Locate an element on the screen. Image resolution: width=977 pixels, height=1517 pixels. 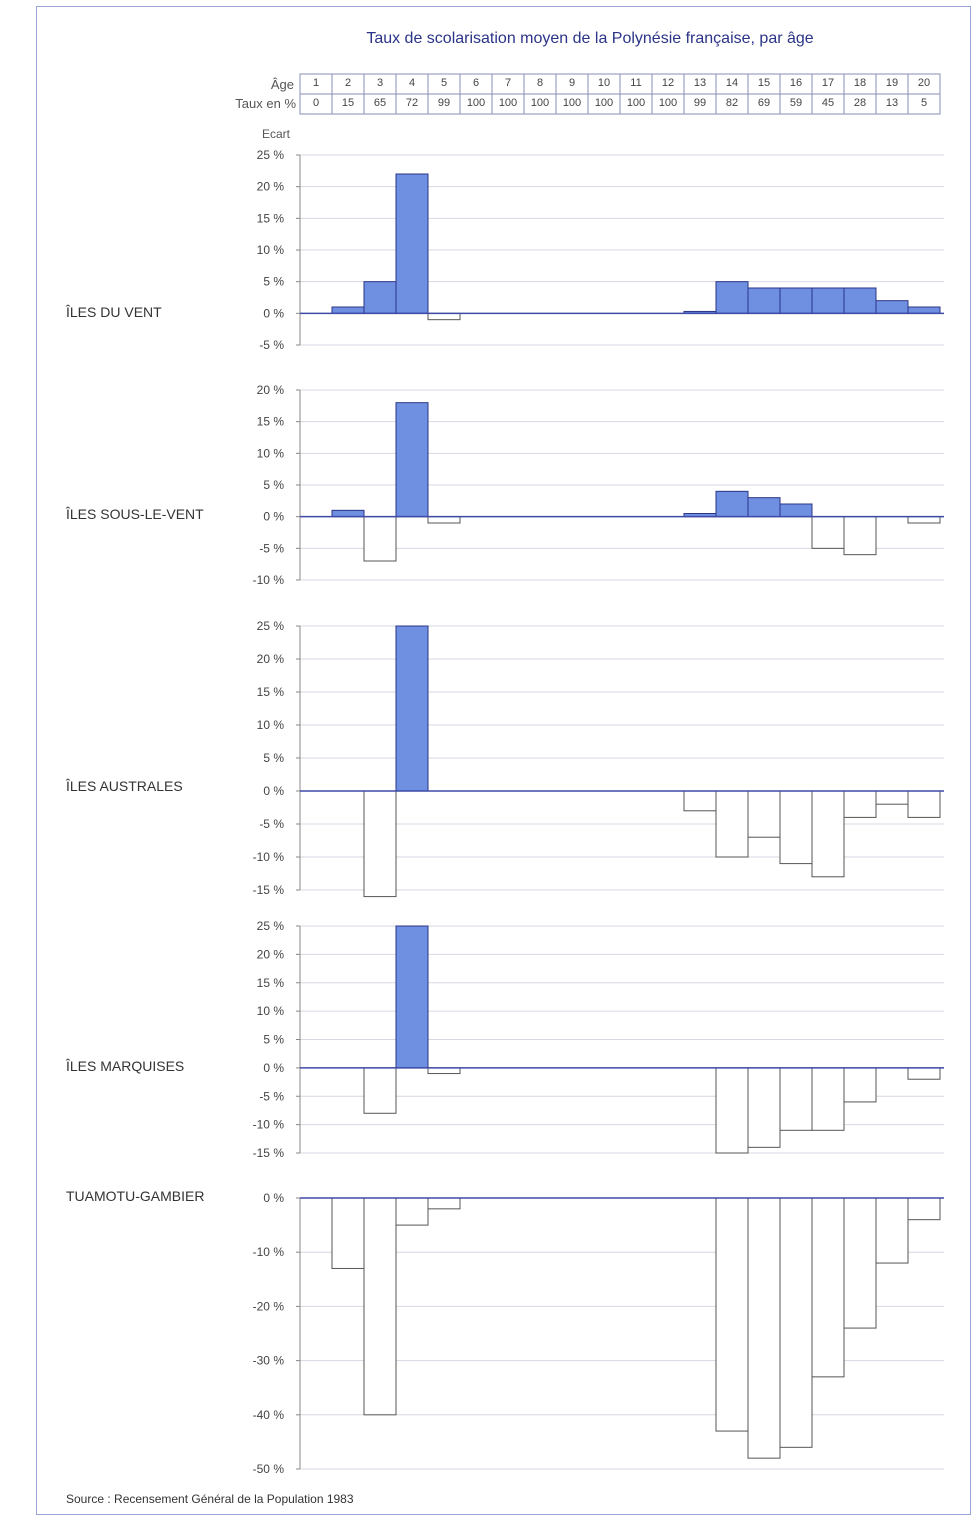
age-row-label: Âge is located at coordinates (282, 84).